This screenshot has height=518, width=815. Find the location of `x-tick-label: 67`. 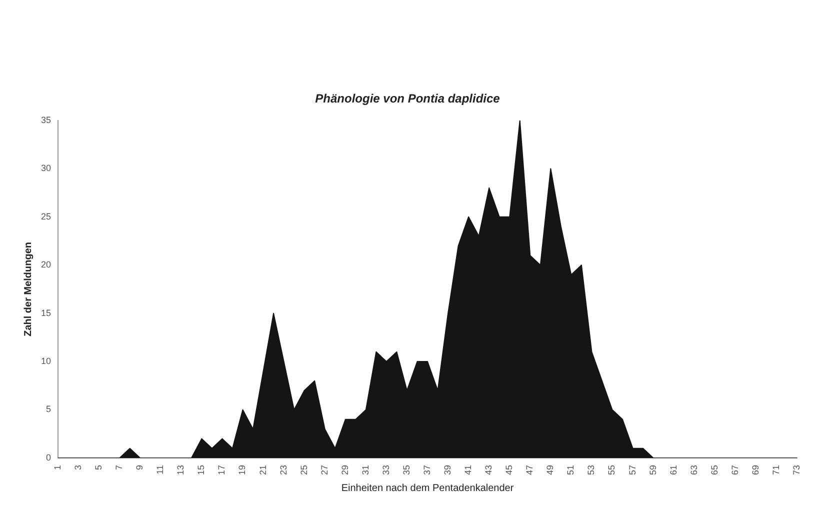

x-tick-label: 67 is located at coordinates (735, 470).